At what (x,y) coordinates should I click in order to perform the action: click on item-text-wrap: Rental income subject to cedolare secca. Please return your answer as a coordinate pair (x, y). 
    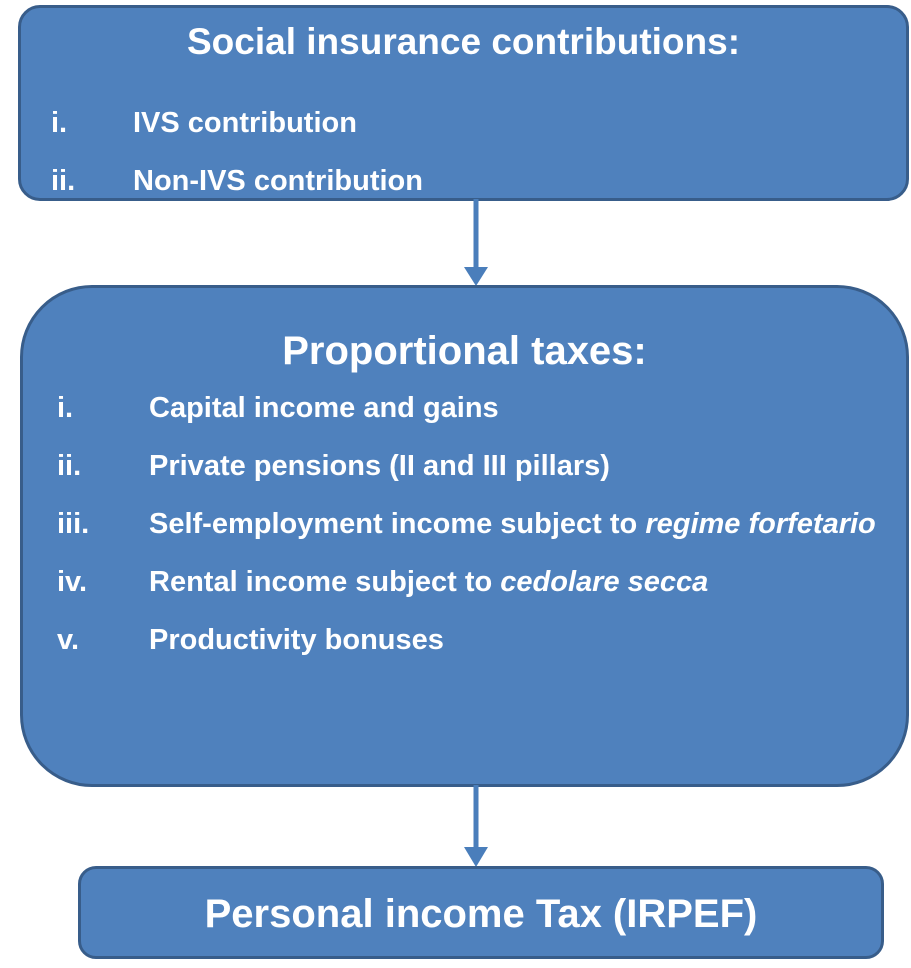
    Looking at the image, I should click on (519, 582).